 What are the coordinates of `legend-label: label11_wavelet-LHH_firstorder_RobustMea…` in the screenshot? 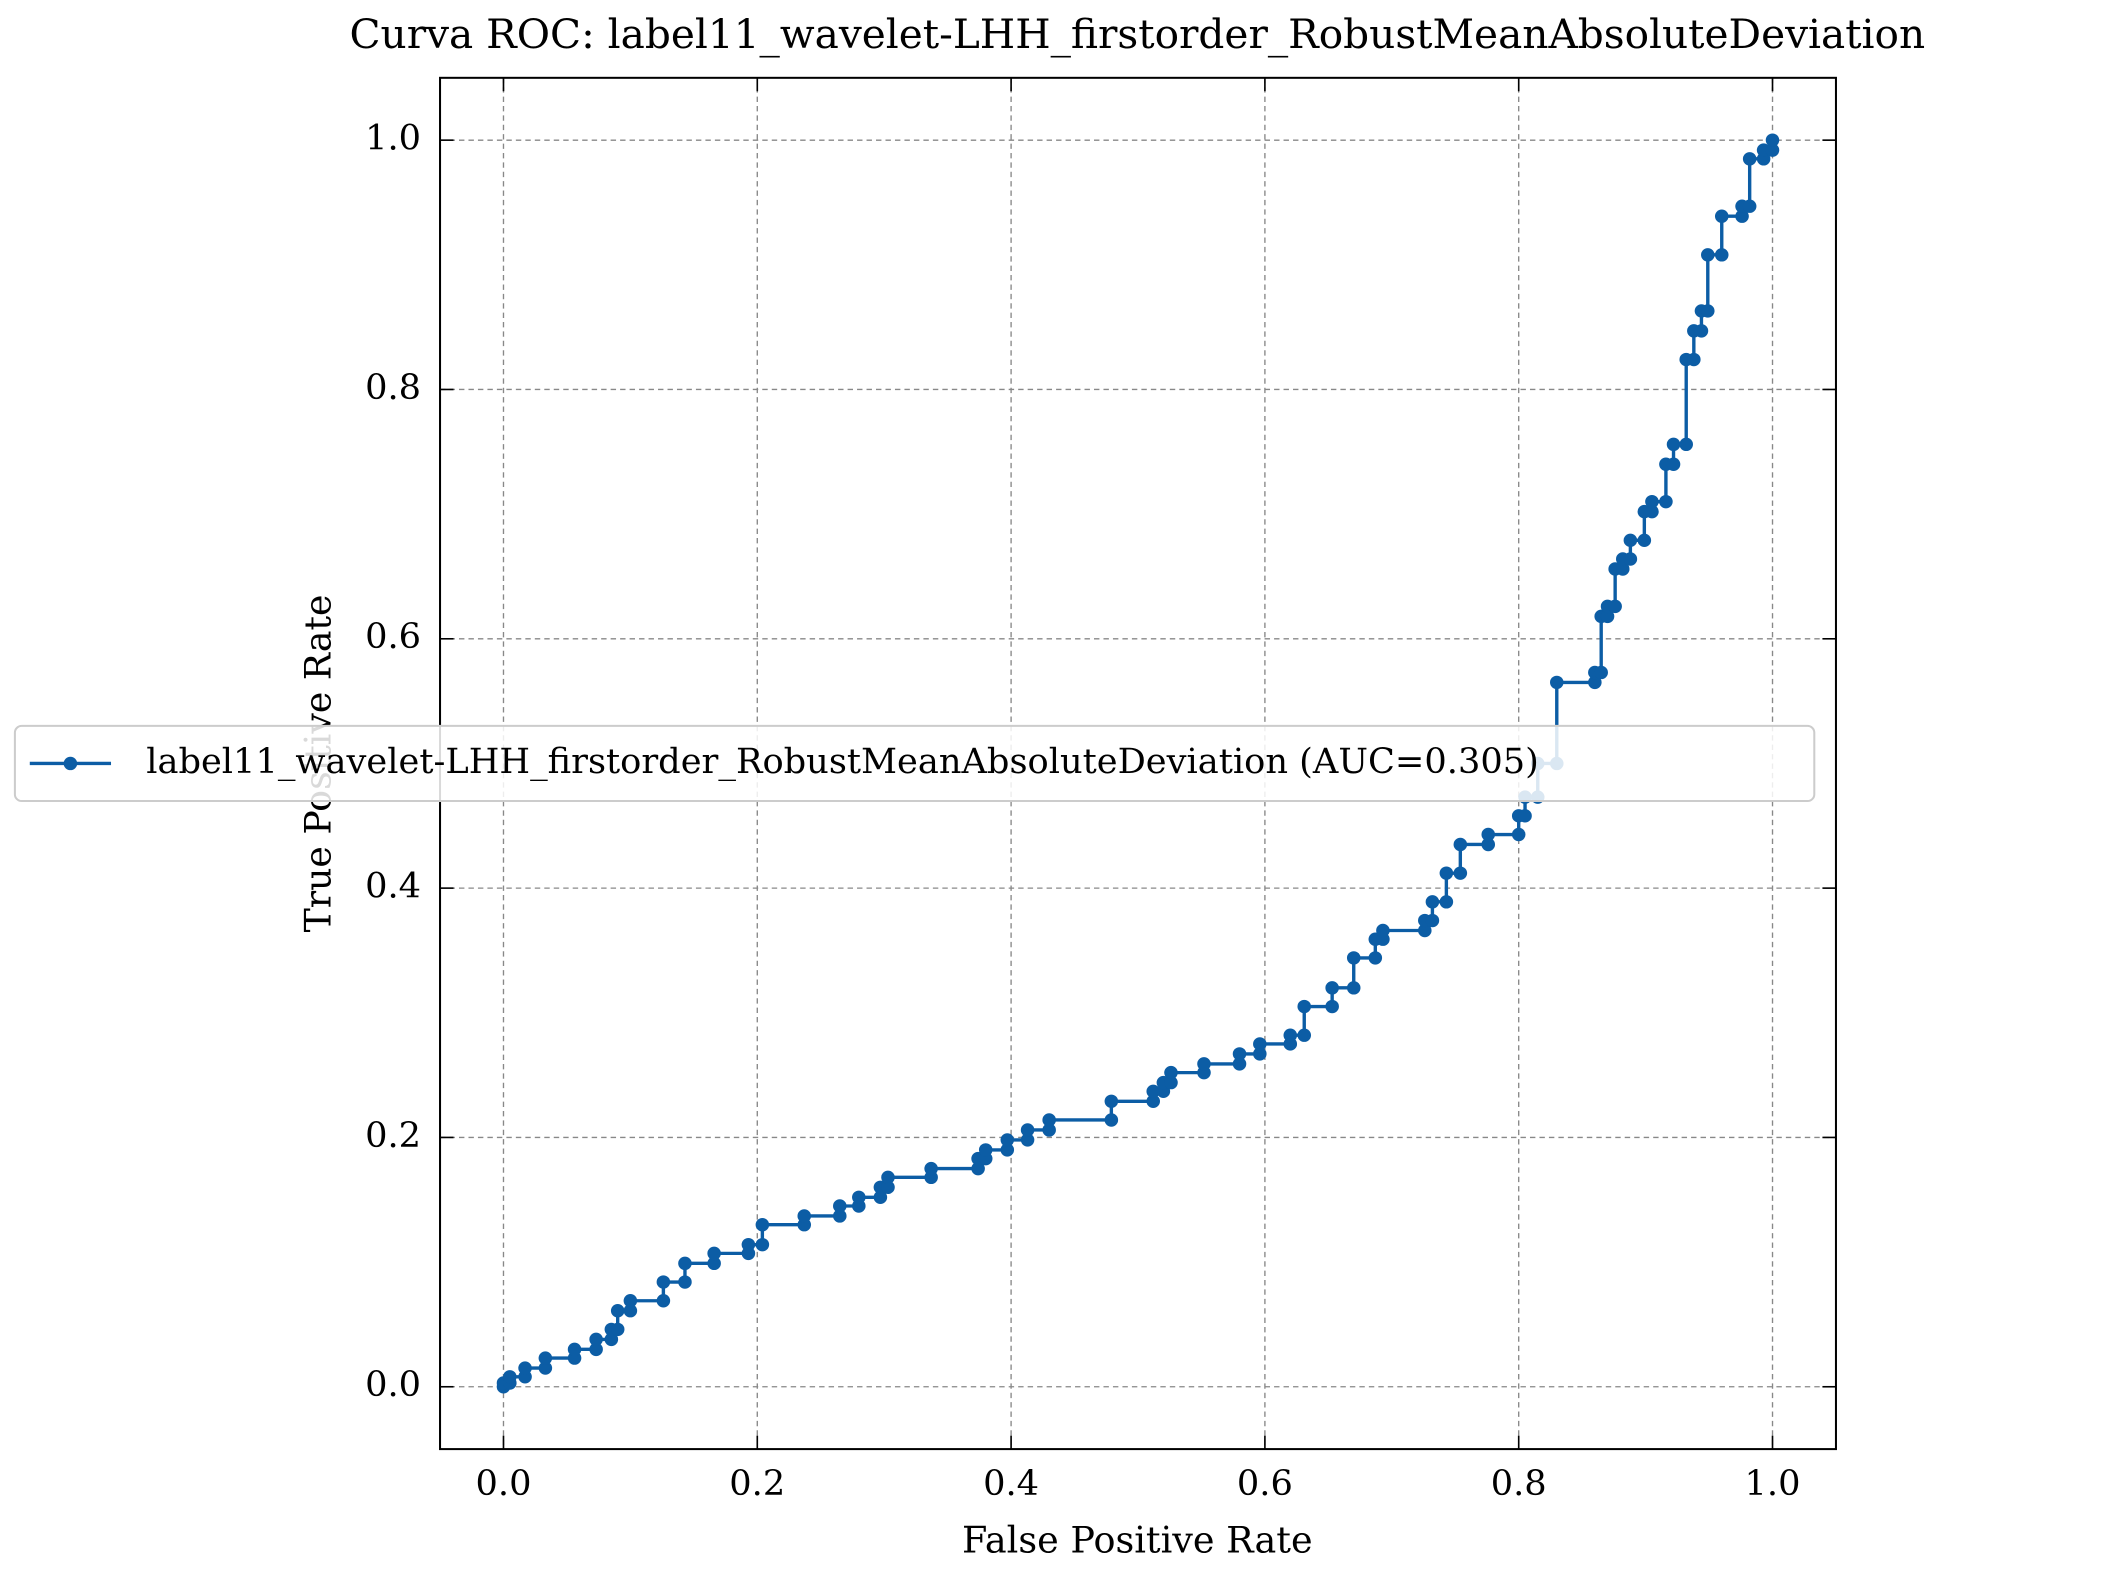 It's located at (842, 761).